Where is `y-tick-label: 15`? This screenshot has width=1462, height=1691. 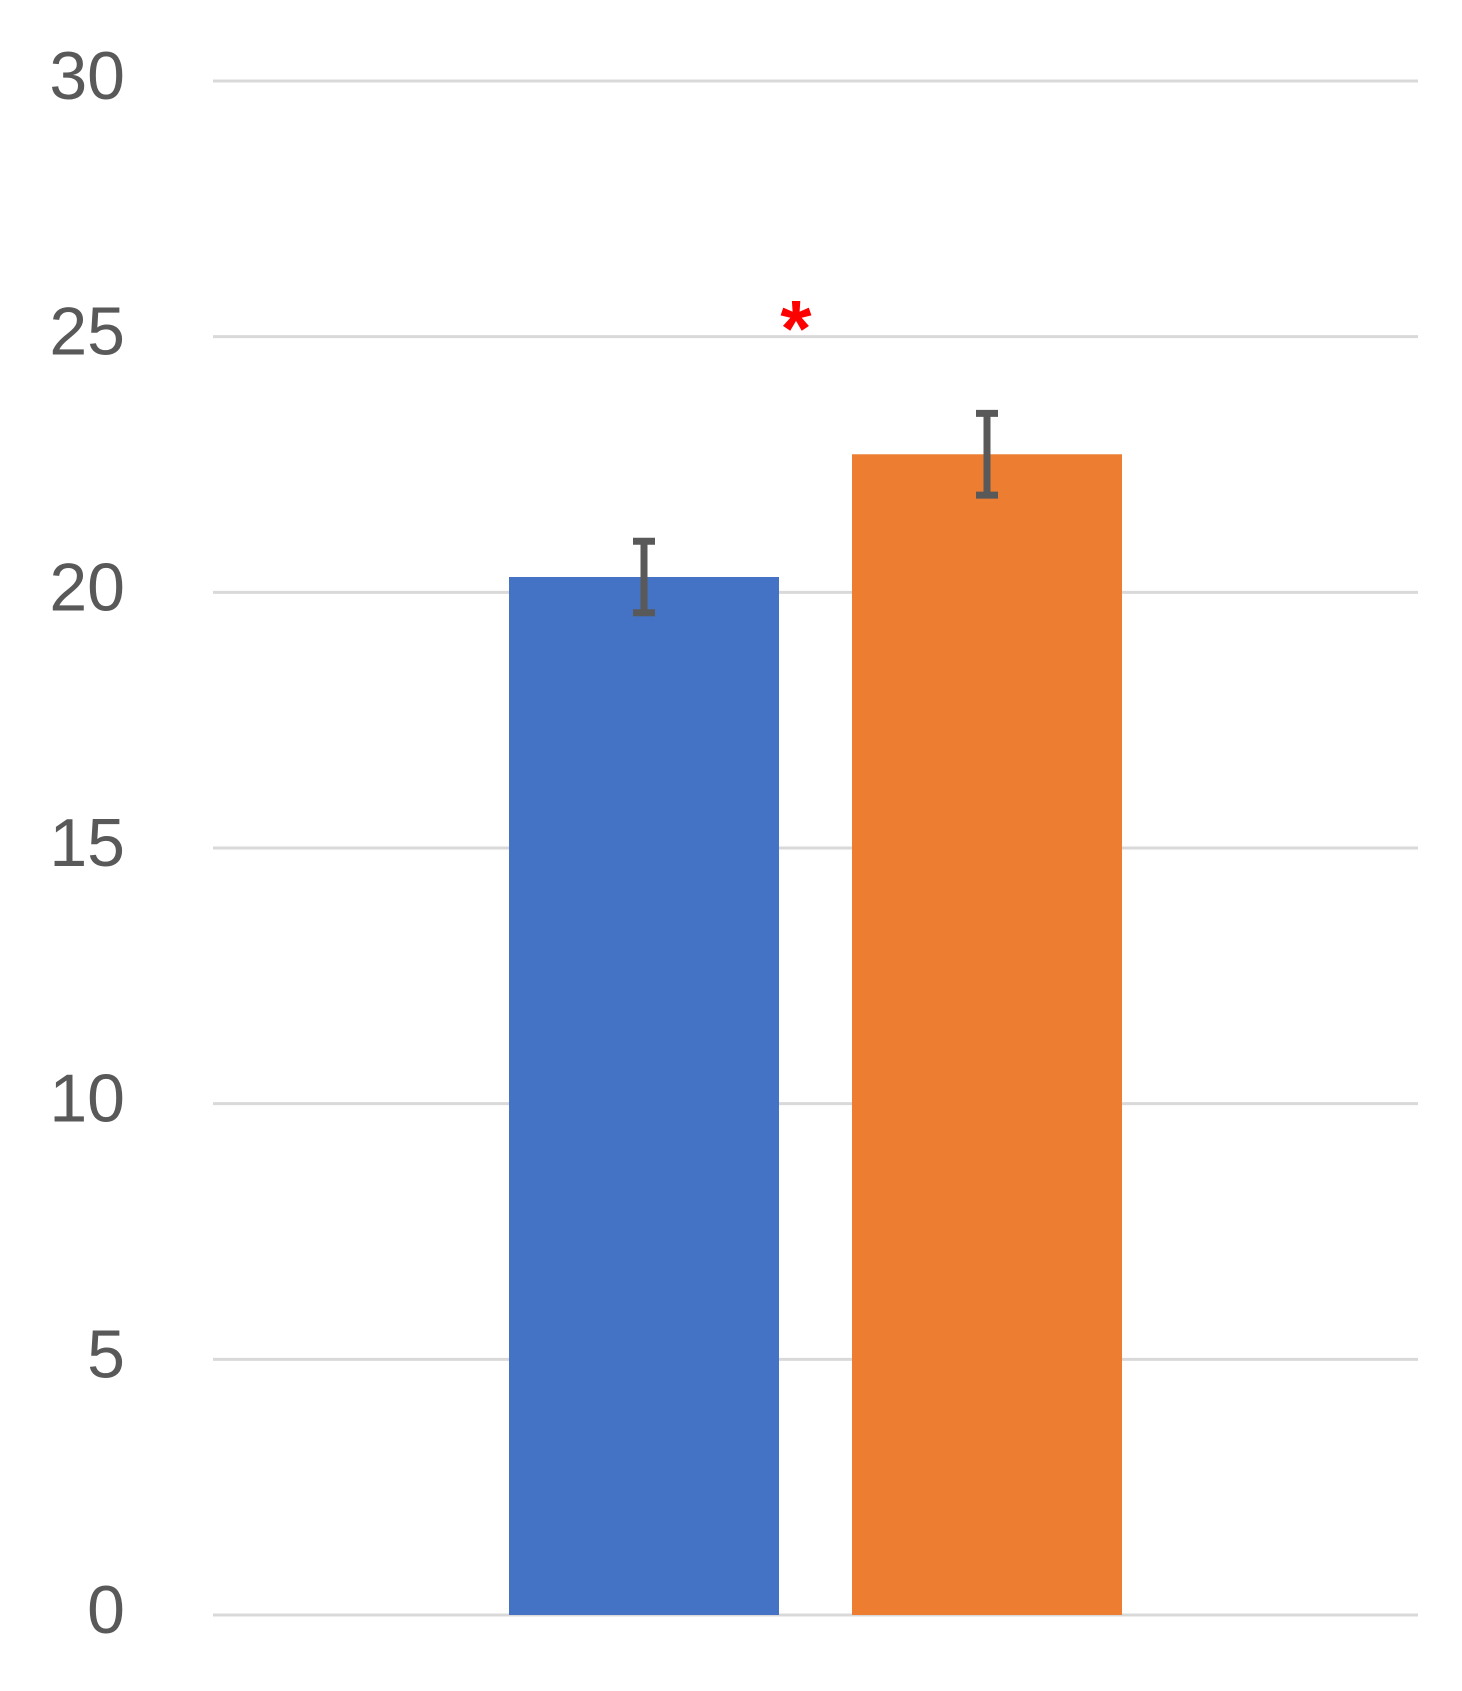 y-tick-label: 15 is located at coordinates (87, 843).